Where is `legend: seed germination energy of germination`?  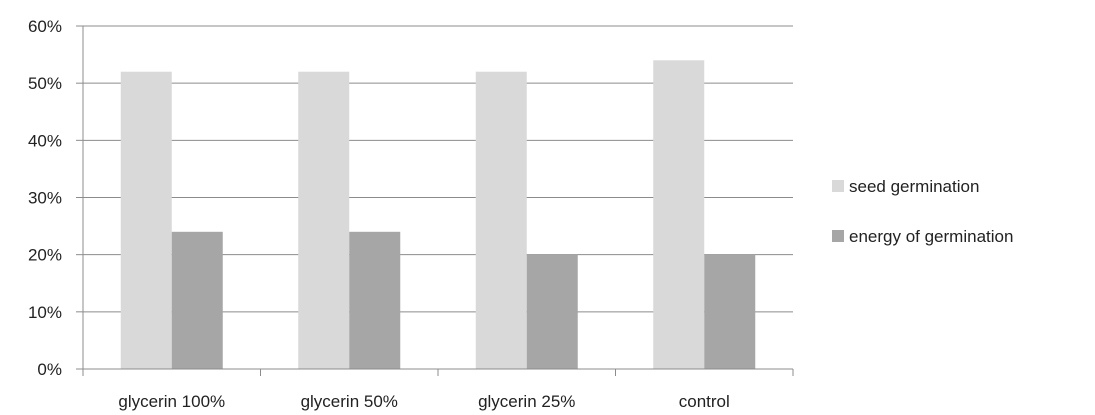
legend: seed germination energy of germination is located at coordinates (922, 211).